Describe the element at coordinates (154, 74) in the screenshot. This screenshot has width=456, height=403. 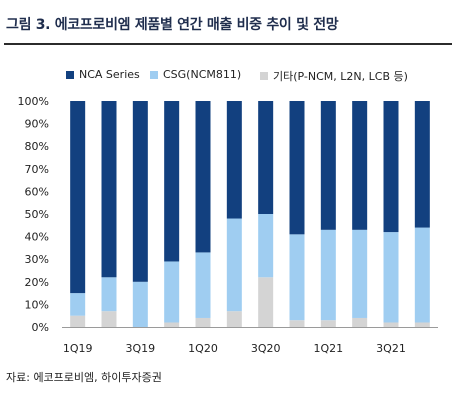
I see `legend-swatch-csg` at that location.